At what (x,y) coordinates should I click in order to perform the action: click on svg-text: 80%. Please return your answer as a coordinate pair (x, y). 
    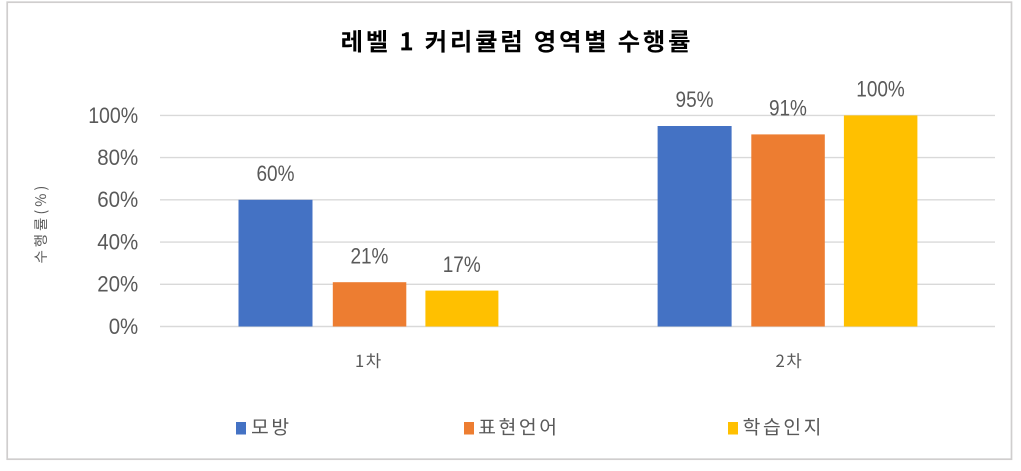
    Looking at the image, I should click on (117, 157).